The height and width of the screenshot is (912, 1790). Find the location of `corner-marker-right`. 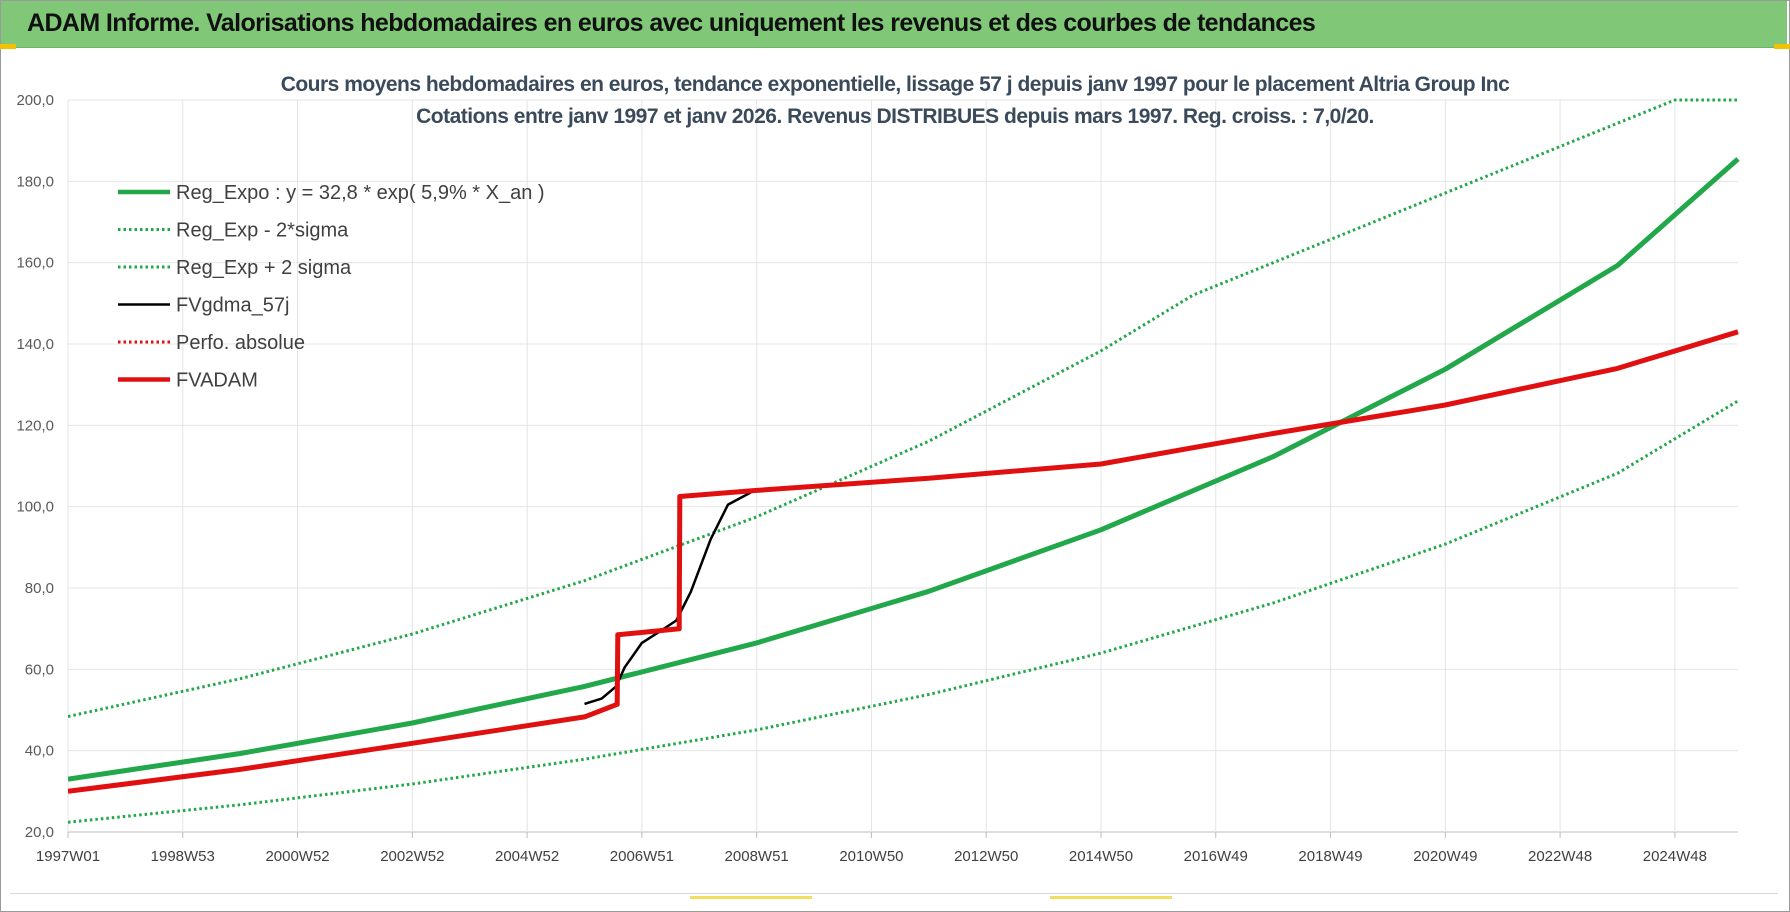

corner-marker-right is located at coordinates (1782, 46).